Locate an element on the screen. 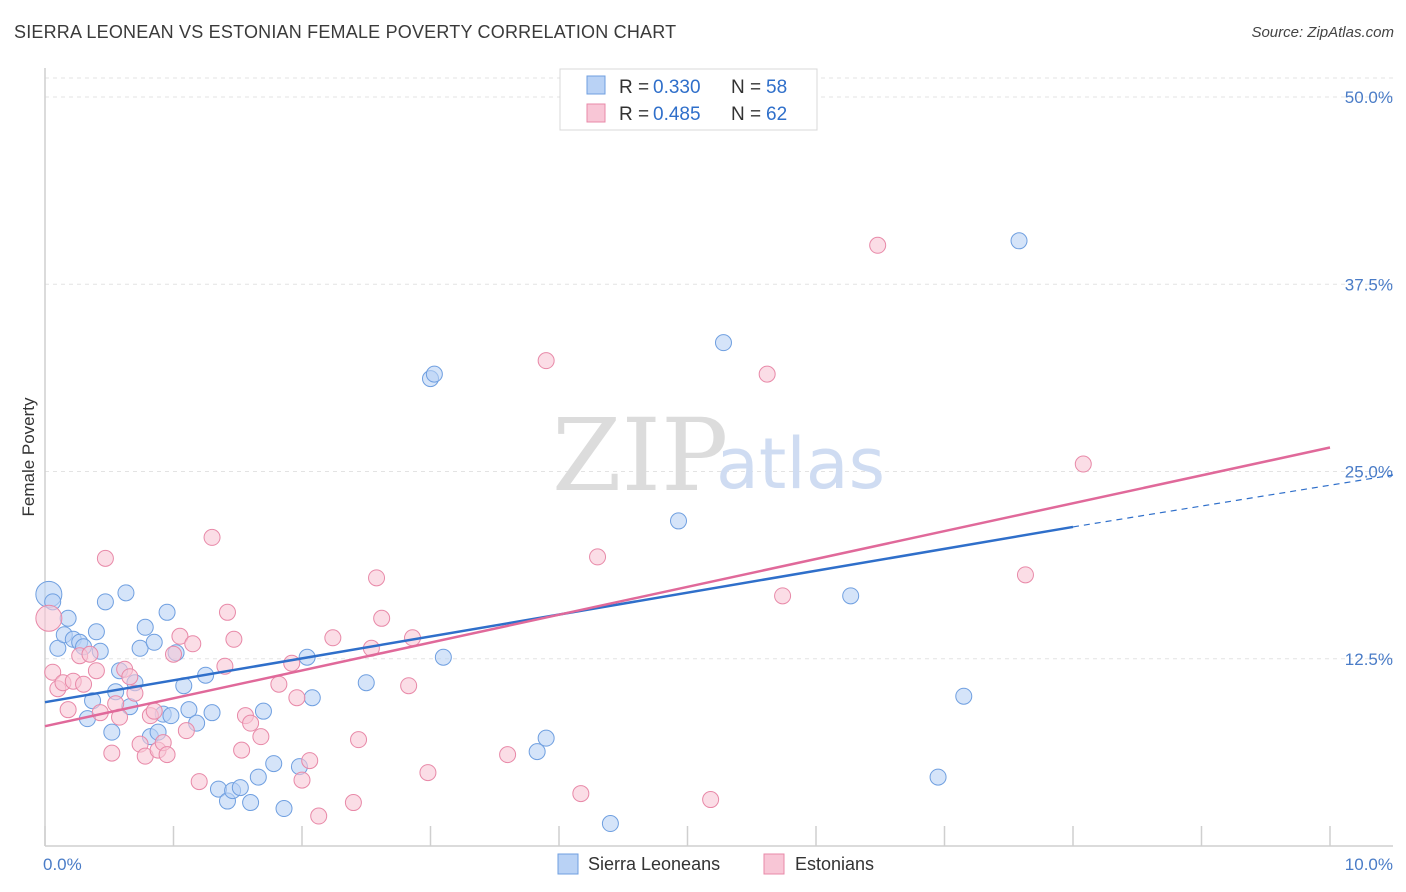 This screenshot has width=1406, height=892. legend-bottom-label-0: Sierra Leoneans is located at coordinates (654, 864).